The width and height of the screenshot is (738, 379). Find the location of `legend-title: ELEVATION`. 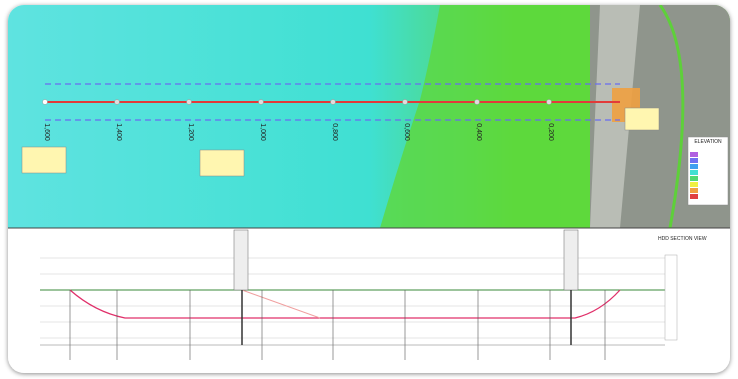

legend-title: ELEVATION is located at coordinates (708, 142).